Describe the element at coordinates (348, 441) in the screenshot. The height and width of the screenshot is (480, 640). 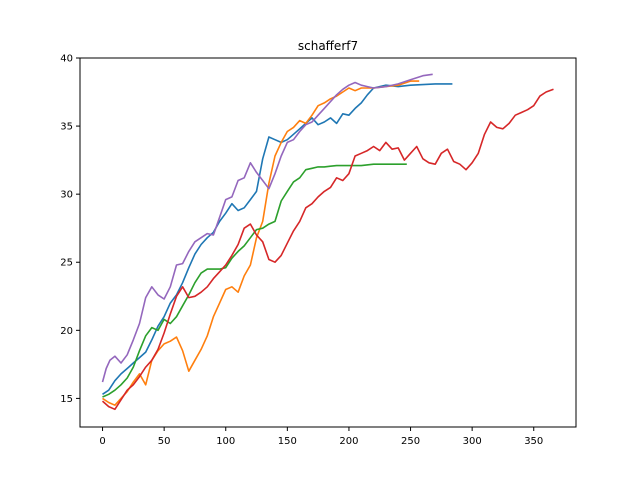
I see `x-tick-label: 200` at that location.